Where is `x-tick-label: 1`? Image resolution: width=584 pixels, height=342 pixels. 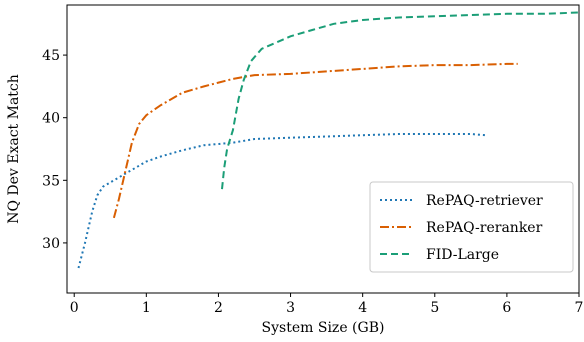
x-tick-label: 1 is located at coordinates (146, 308).